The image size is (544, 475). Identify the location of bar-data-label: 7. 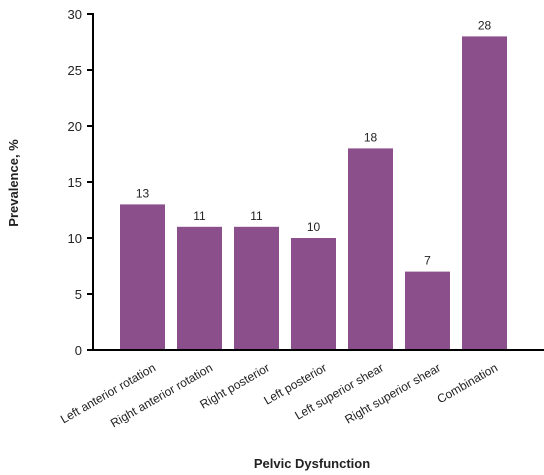
(427, 261).